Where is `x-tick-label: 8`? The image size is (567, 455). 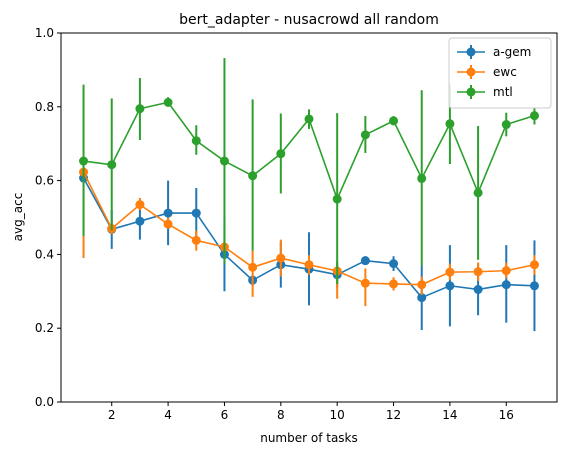
x-tick-label: 8 is located at coordinates (281, 415).